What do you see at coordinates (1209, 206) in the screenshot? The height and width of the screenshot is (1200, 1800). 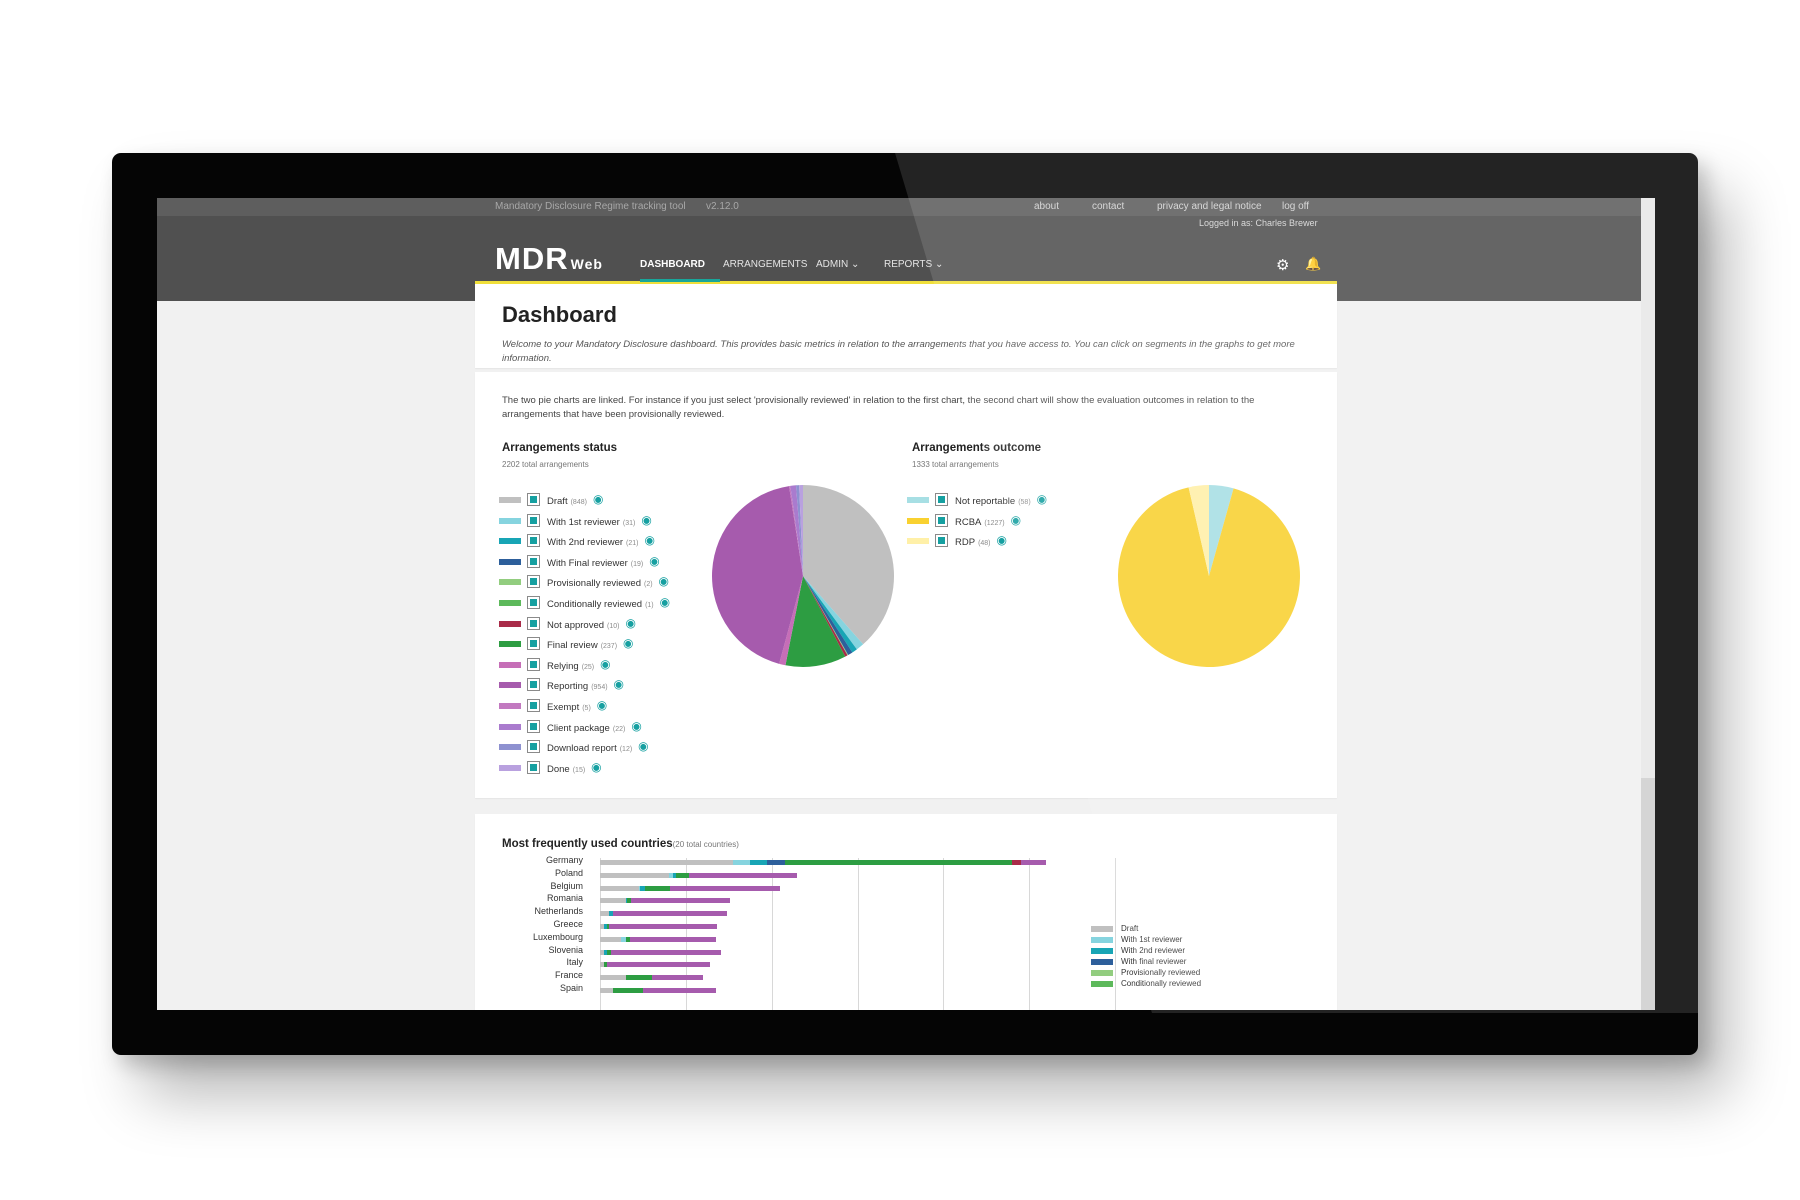 I see `privacy-legal-notice-link: privacy and legal notice` at bounding box center [1209, 206].